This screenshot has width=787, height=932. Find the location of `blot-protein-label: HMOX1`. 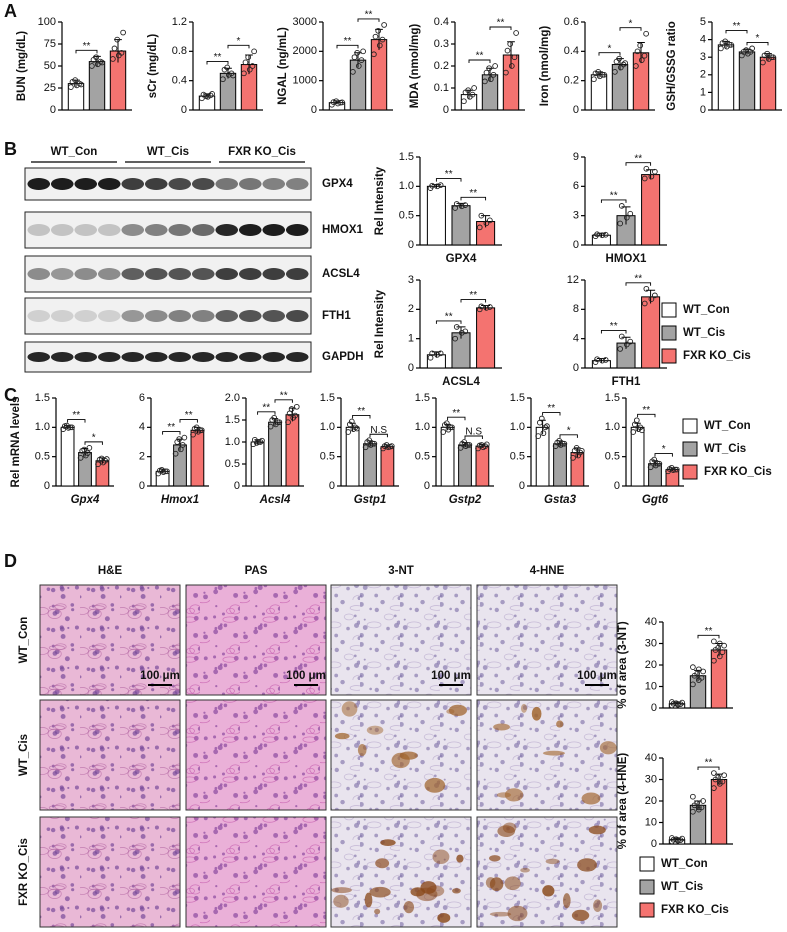

blot-protein-label: HMOX1 is located at coordinates (343, 230).